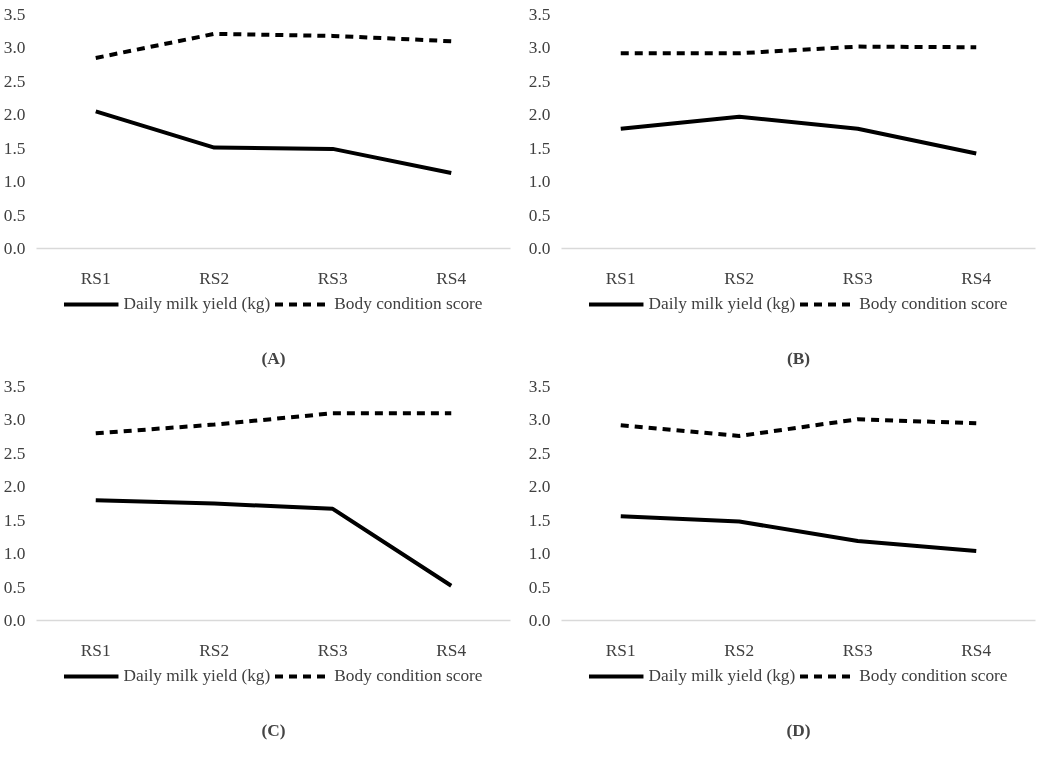 Image resolution: width=1057 pixels, height=766 pixels. What do you see at coordinates (273, 358) in the screenshot?
I see `text: (A)` at bounding box center [273, 358].